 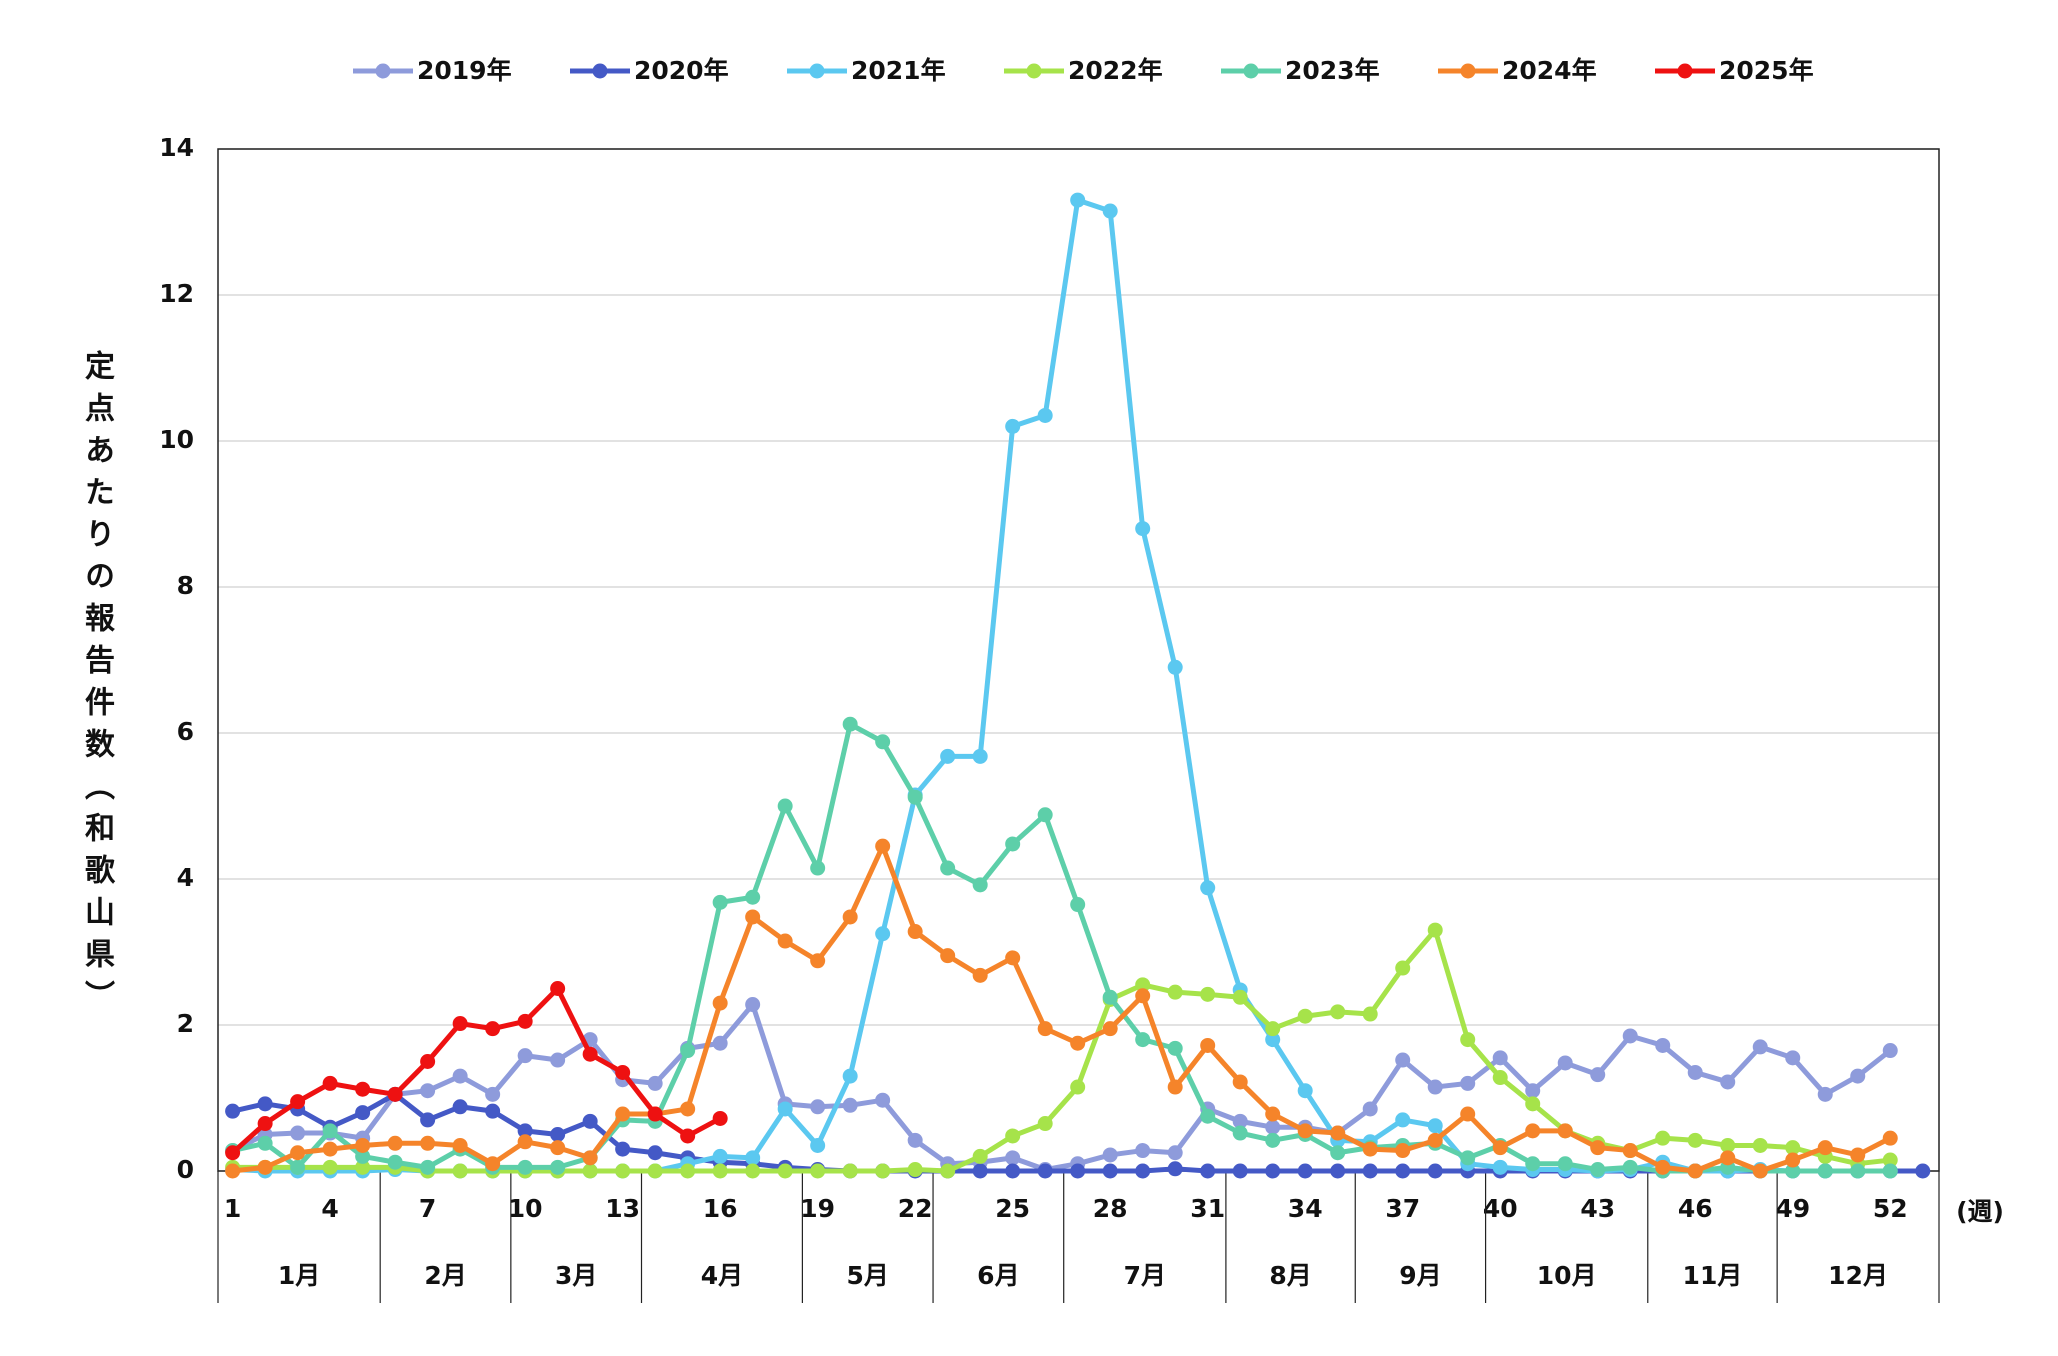 What do you see at coordinates (1332, 70) in the screenshot?
I see `legend-label: 2023年` at bounding box center [1332, 70].